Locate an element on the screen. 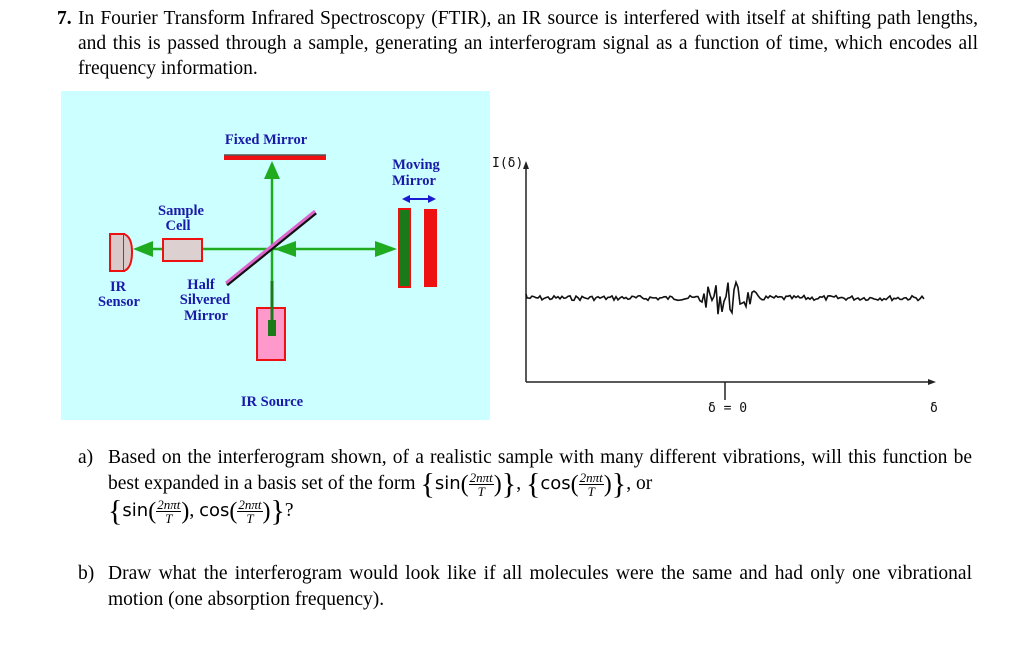  moving-mirror-displaced is located at coordinates (430, 248).